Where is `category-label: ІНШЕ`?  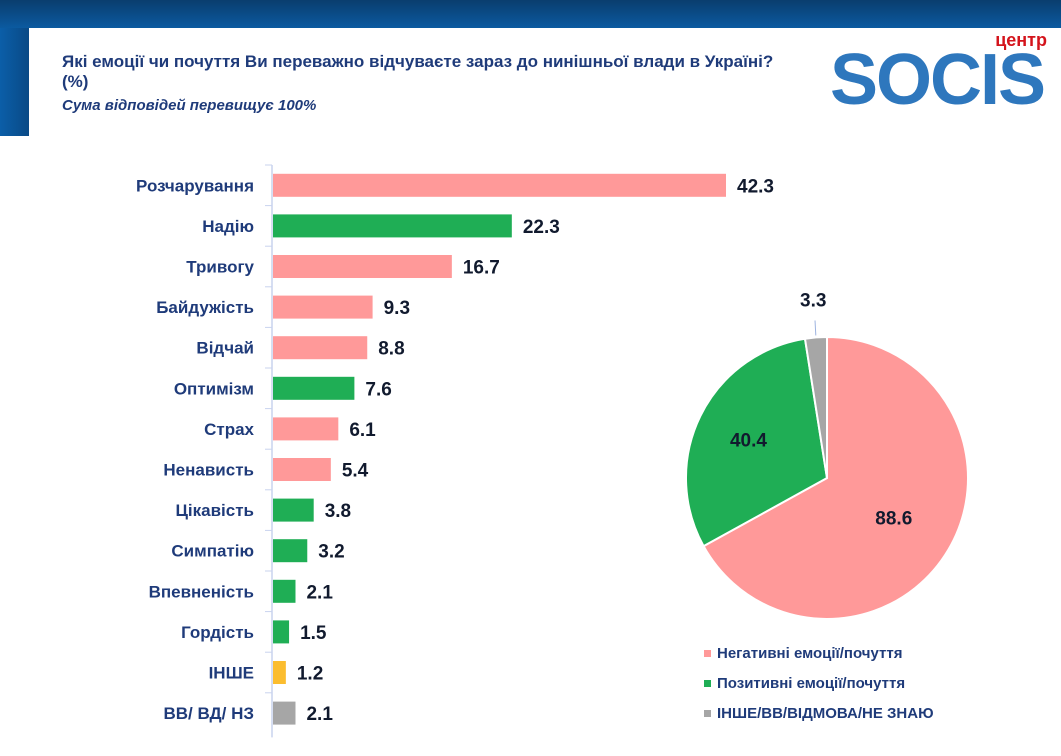
category-label: ІНШЕ is located at coordinates (231, 673).